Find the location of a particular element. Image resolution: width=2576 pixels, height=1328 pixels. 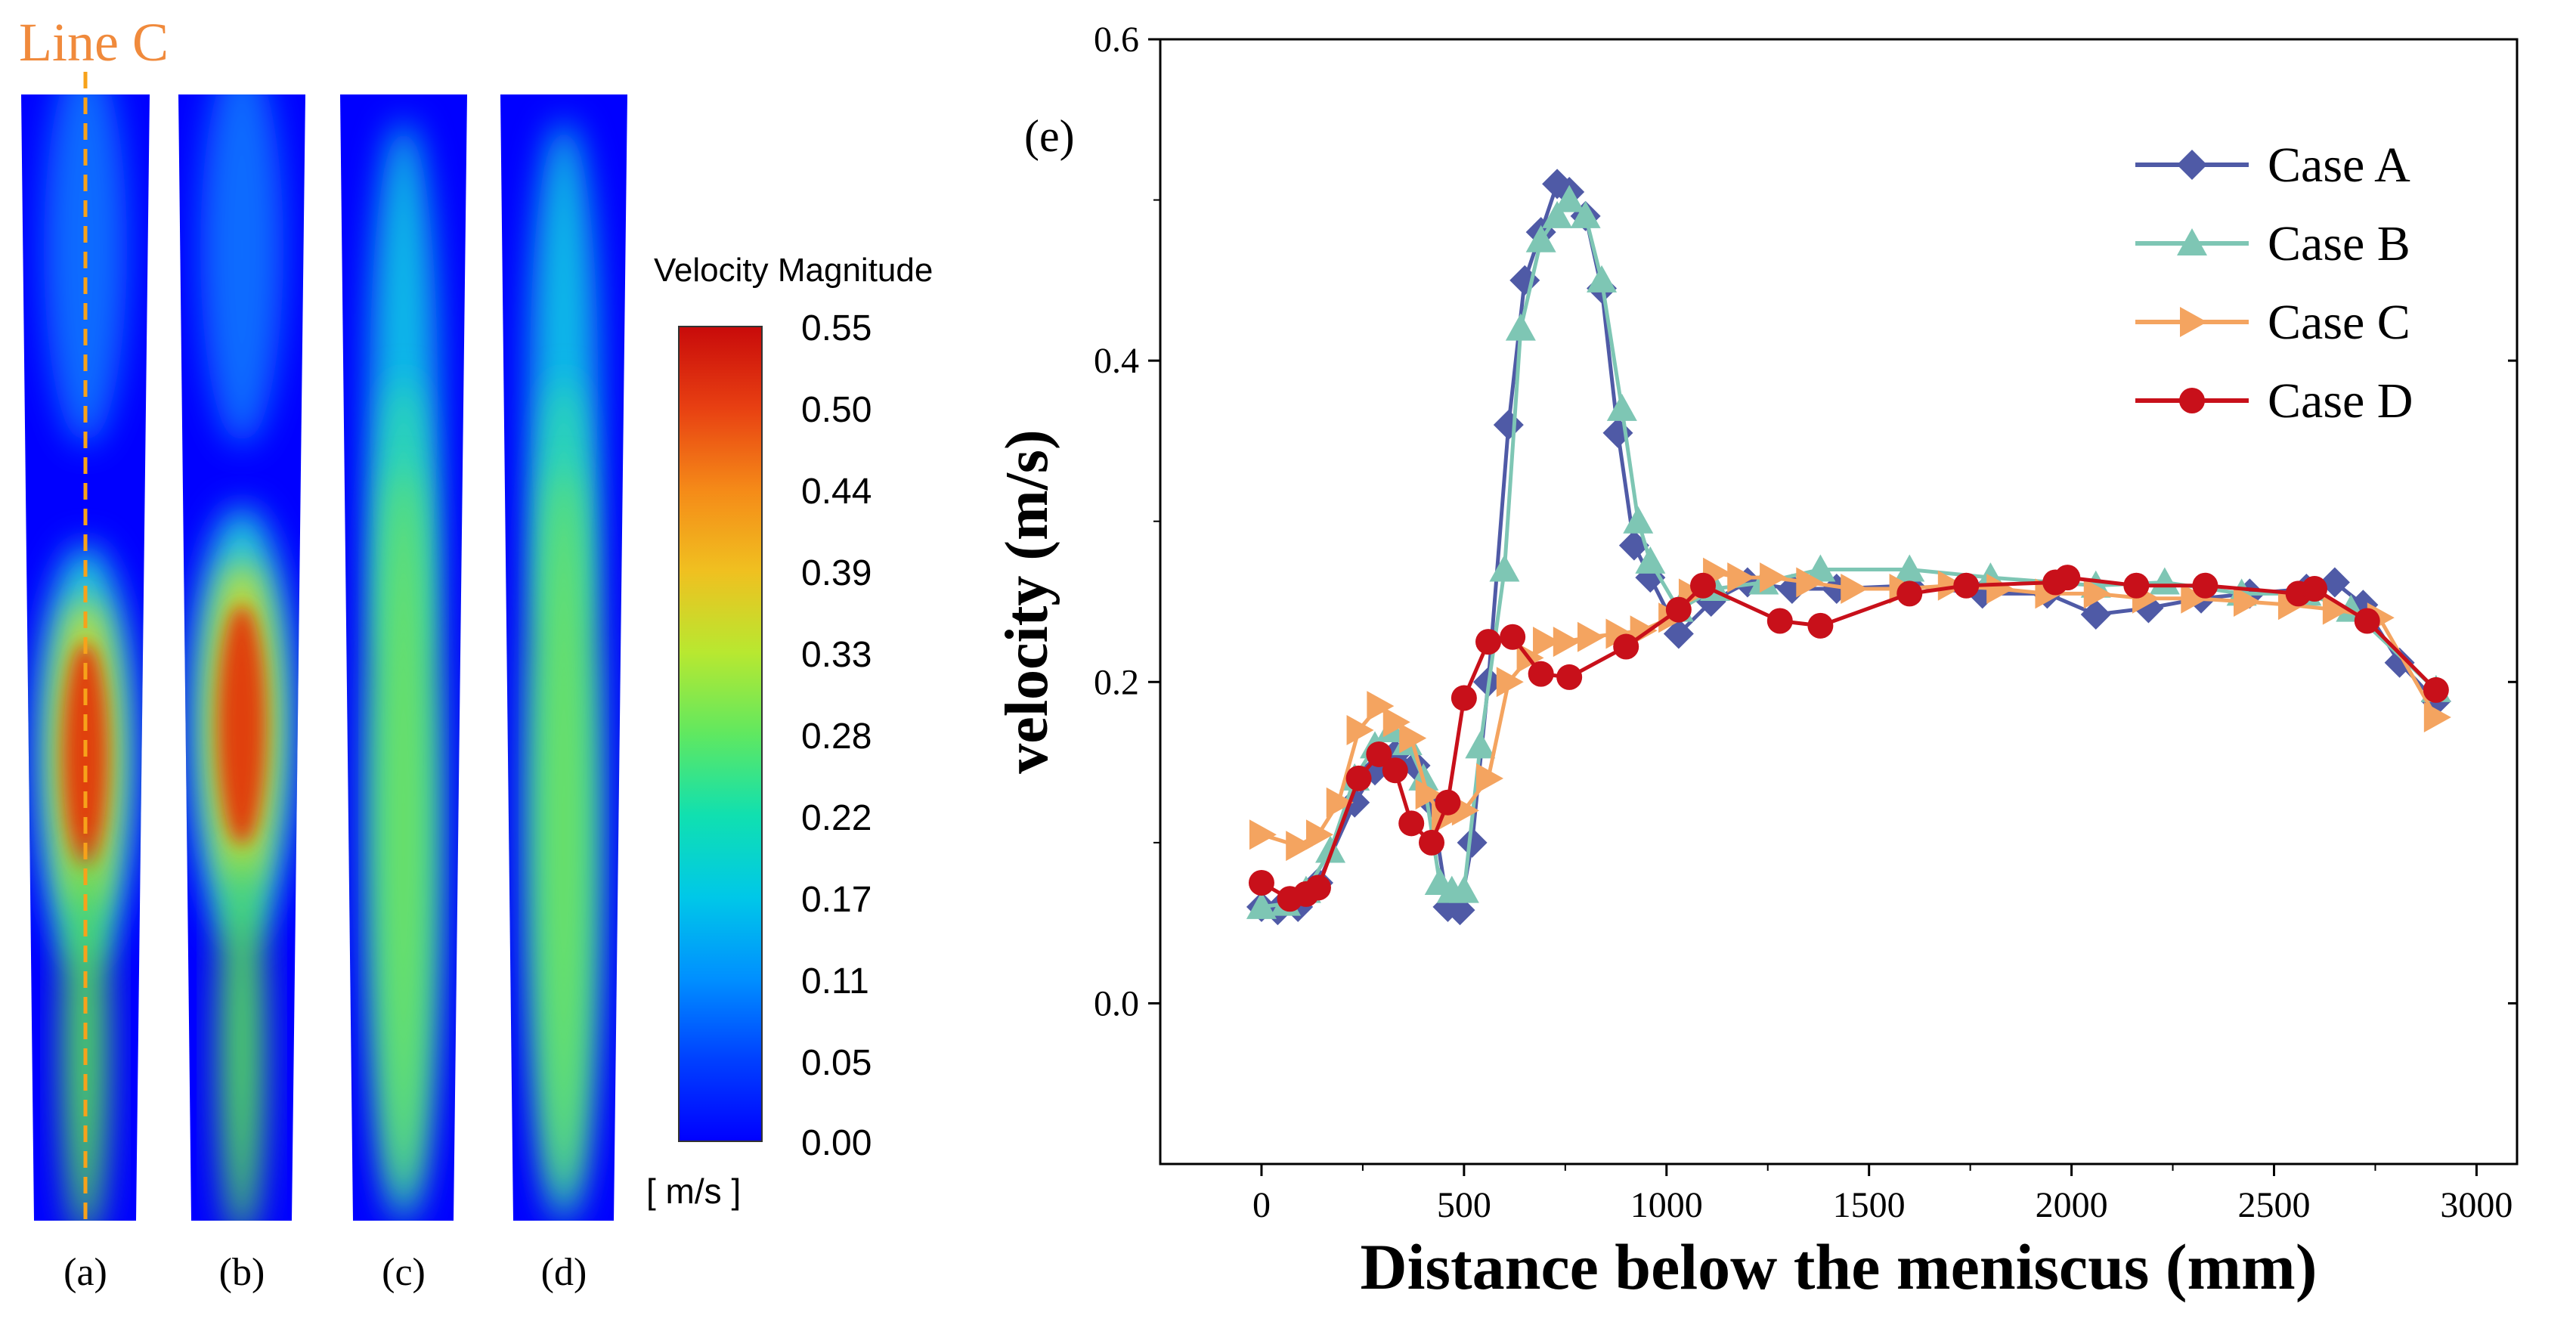

x-tick-label: 3000 is located at coordinates (2476, 1205).